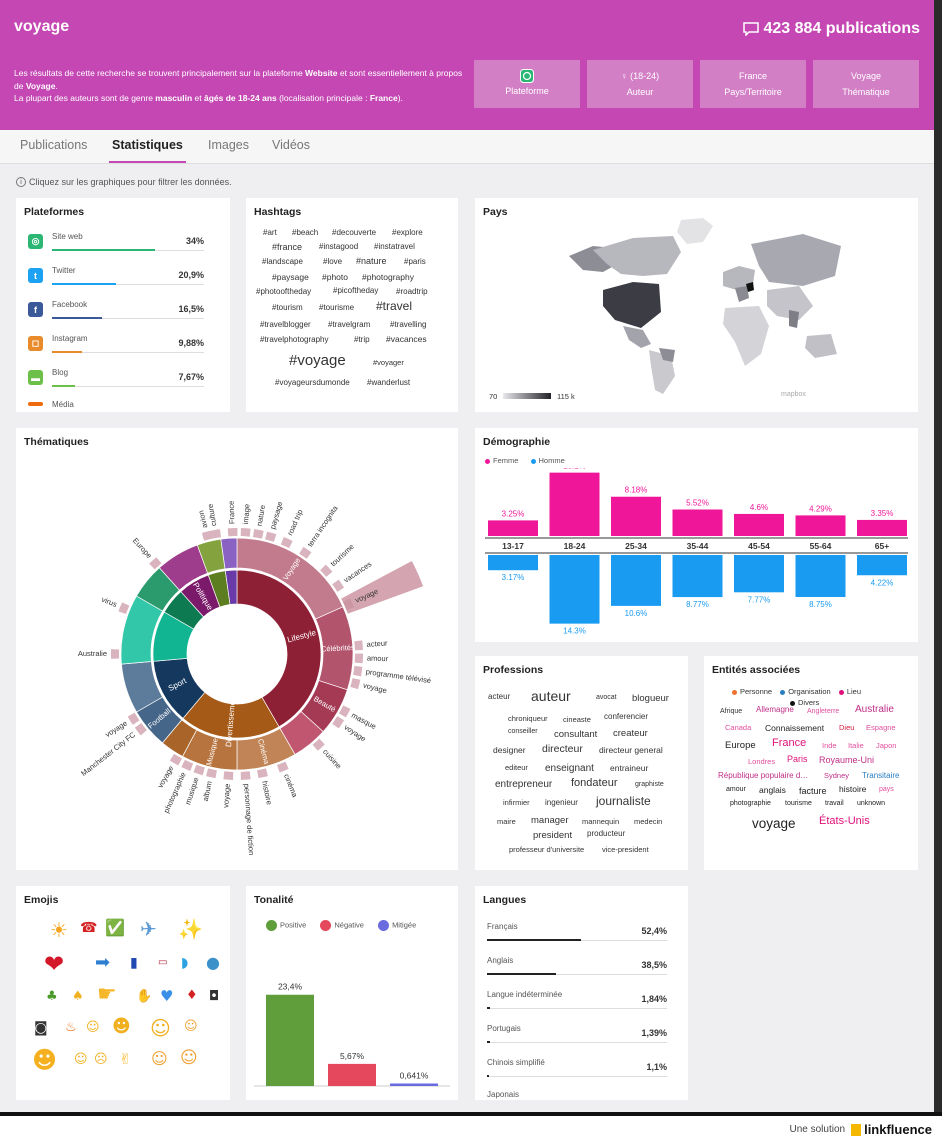 The height and width of the screenshot is (1140, 942). I want to click on cloud-word: #photography, so click(388, 277).